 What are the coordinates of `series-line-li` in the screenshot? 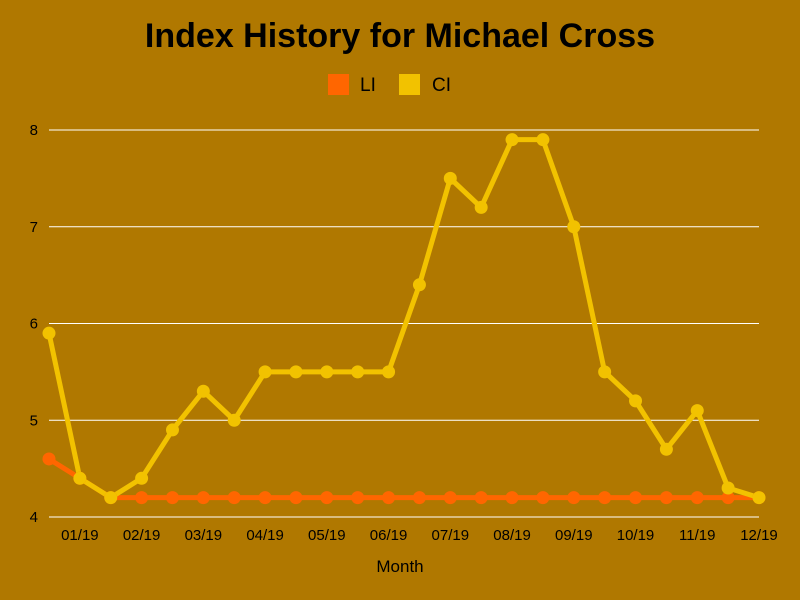 It's located at (404, 478).